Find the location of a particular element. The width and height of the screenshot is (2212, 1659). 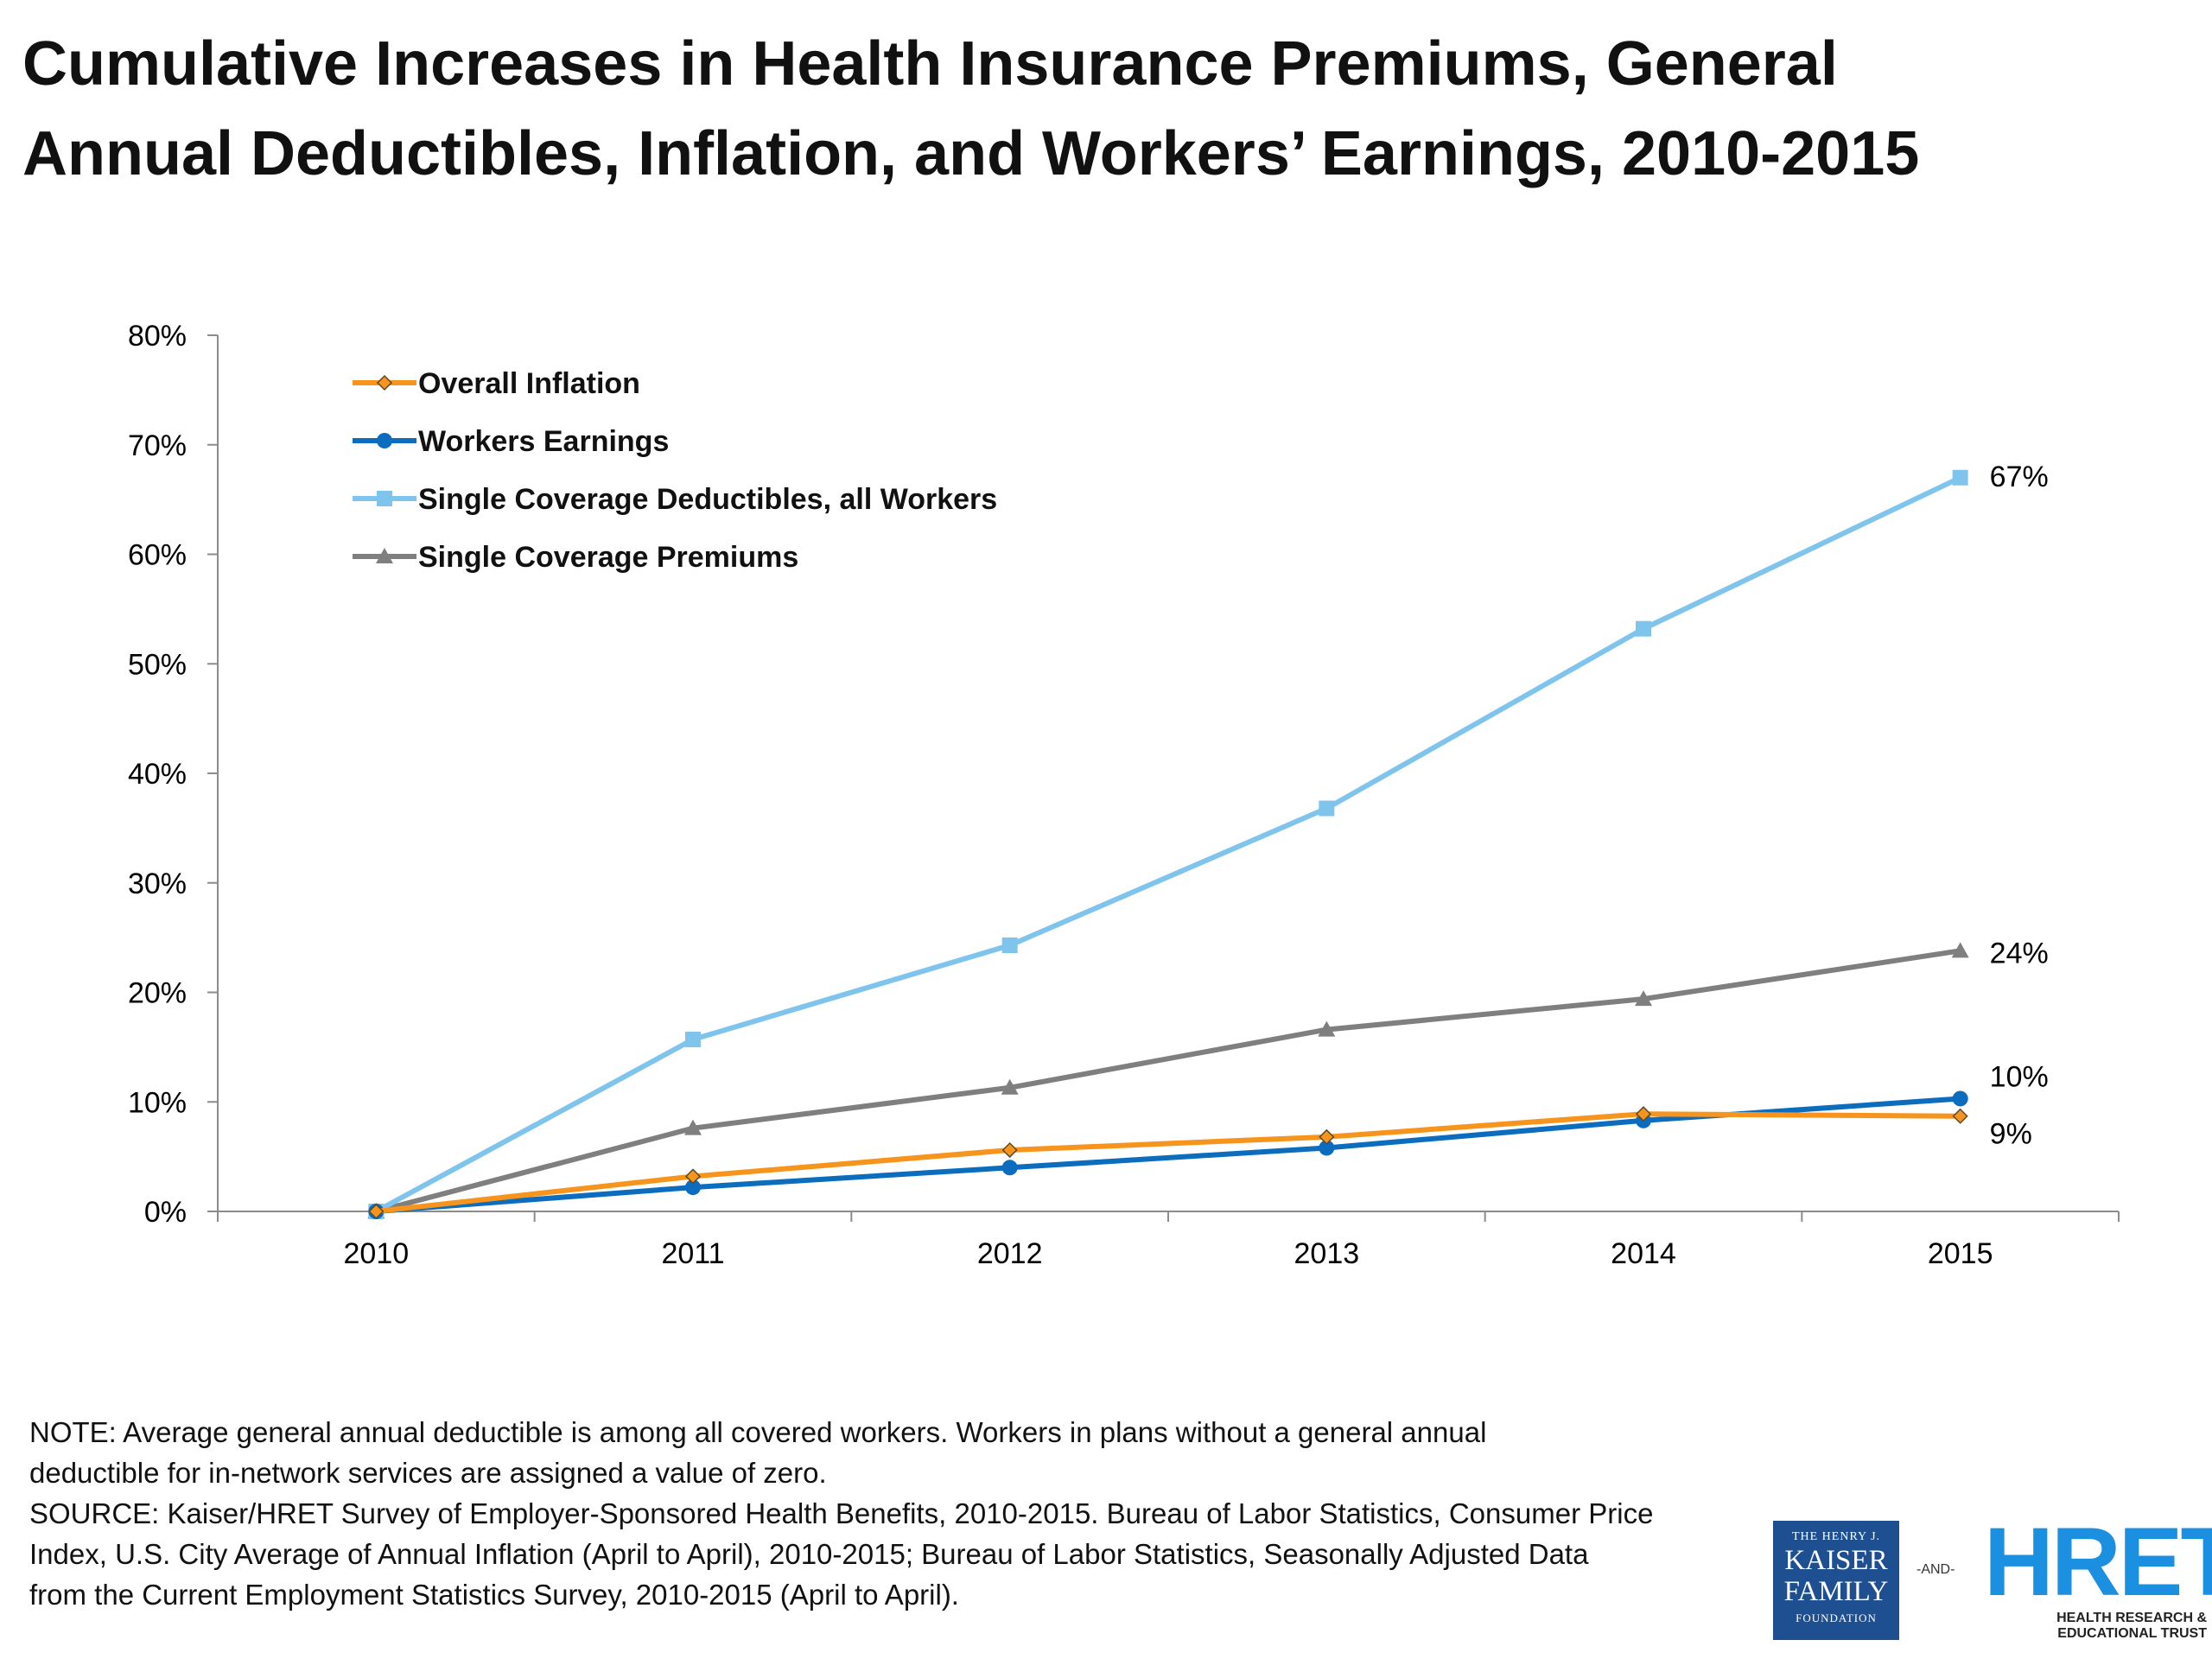

series-end-label: 10% is located at coordinates (2019, 1076).